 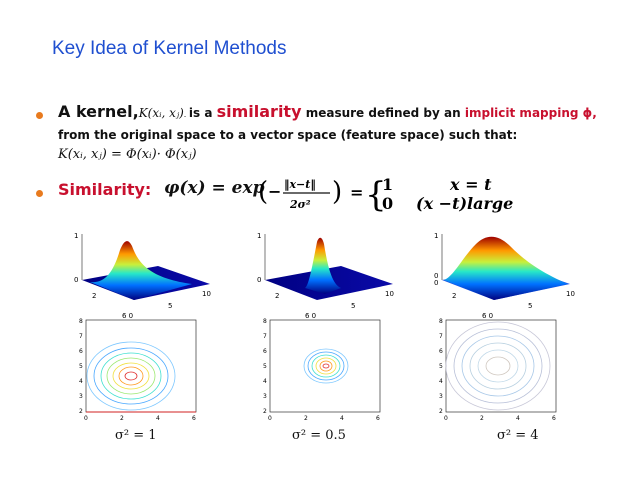 What do you see at coordinates (436, 276) in the screenshot?
I see `surface3-z-bottom: 0` at bounding box center [436, 276].